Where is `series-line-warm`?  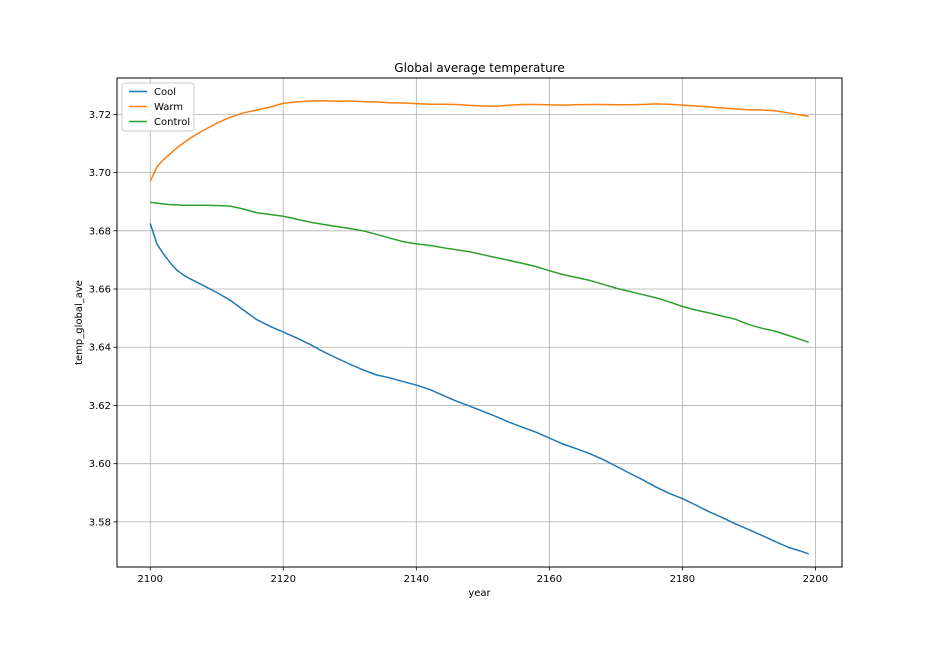 series-line-warm is located at coordinates (479, 140).